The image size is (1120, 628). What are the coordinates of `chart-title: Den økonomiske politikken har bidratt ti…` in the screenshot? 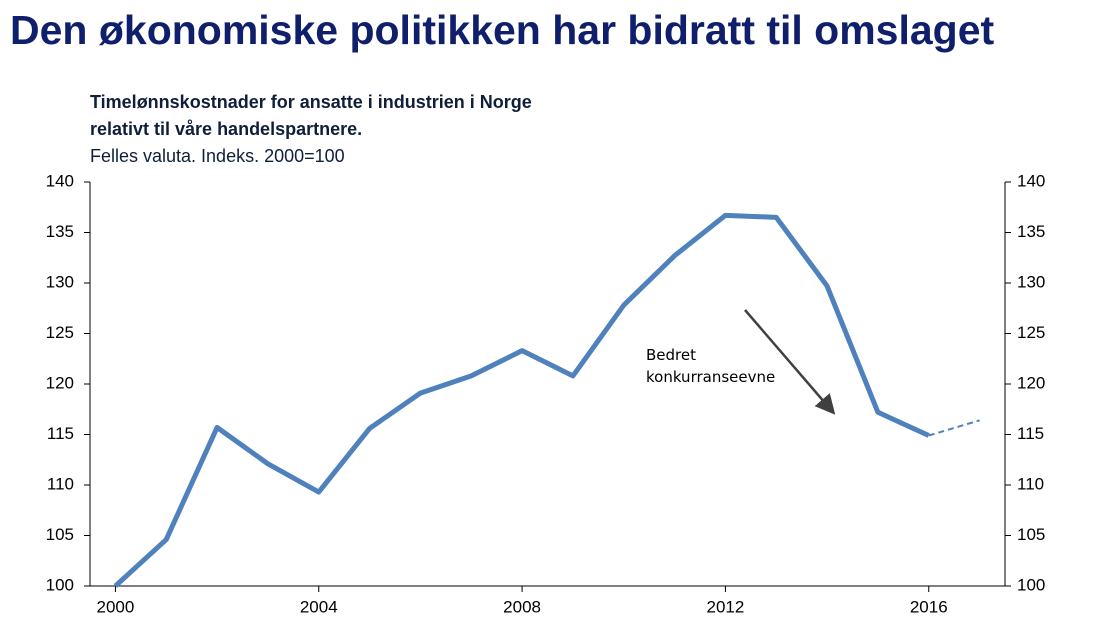 It's located at (502, 30).